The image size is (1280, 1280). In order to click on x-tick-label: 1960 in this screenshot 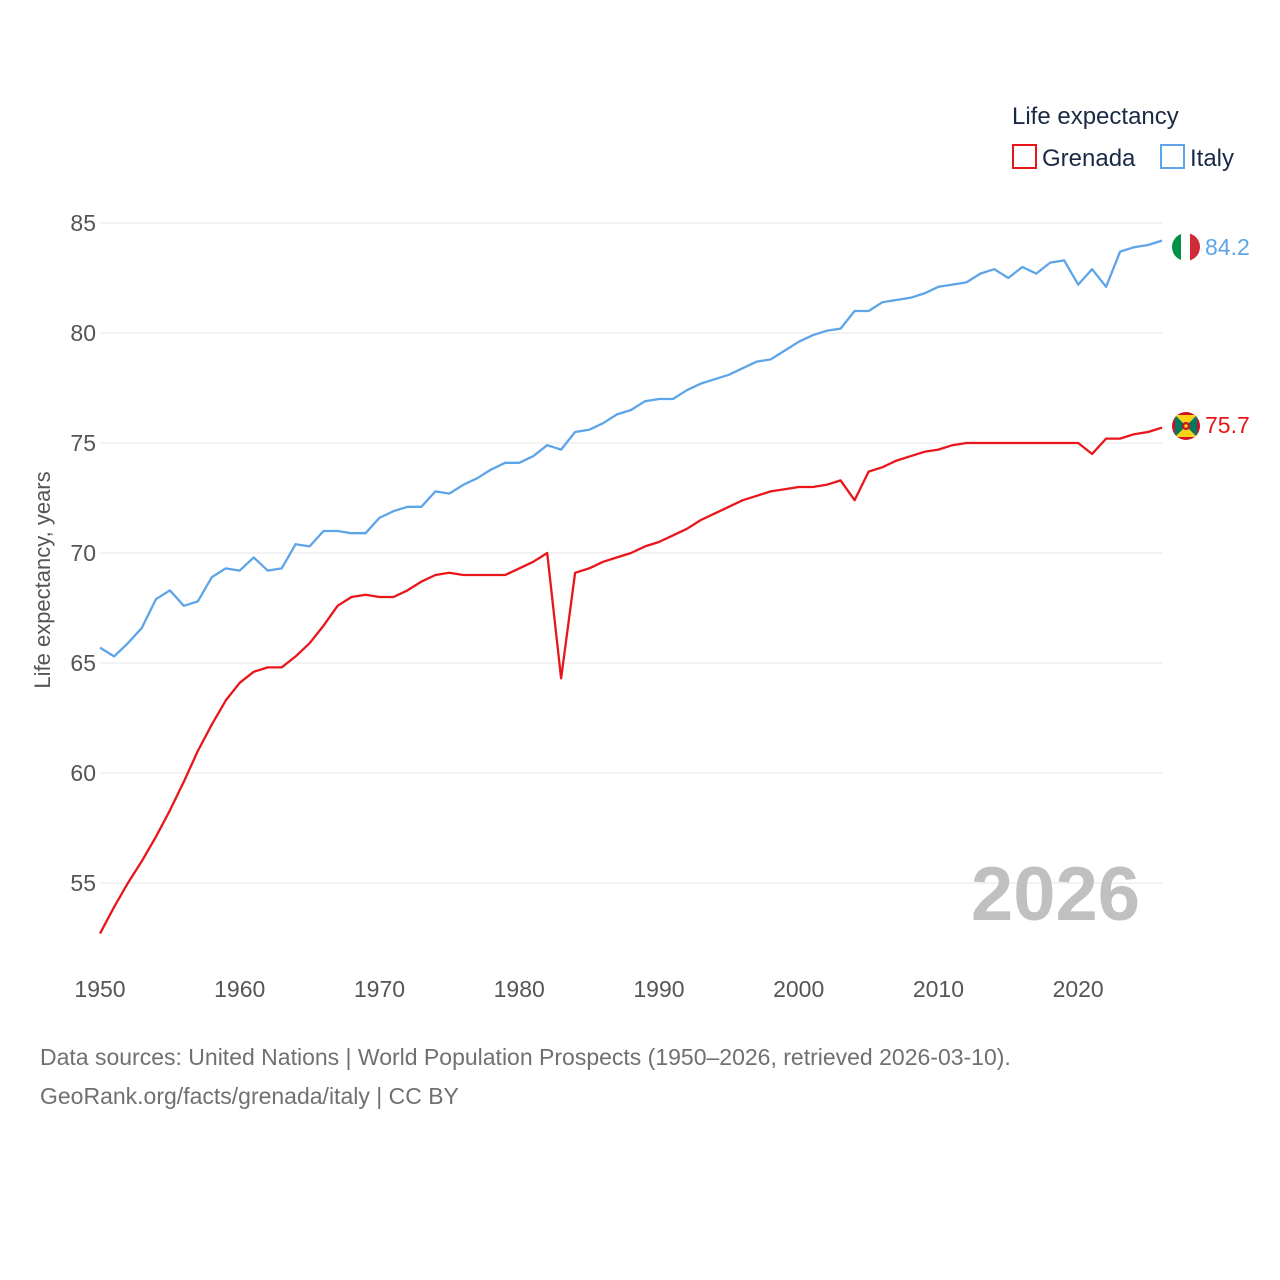, I will do `click(239, 989)`.